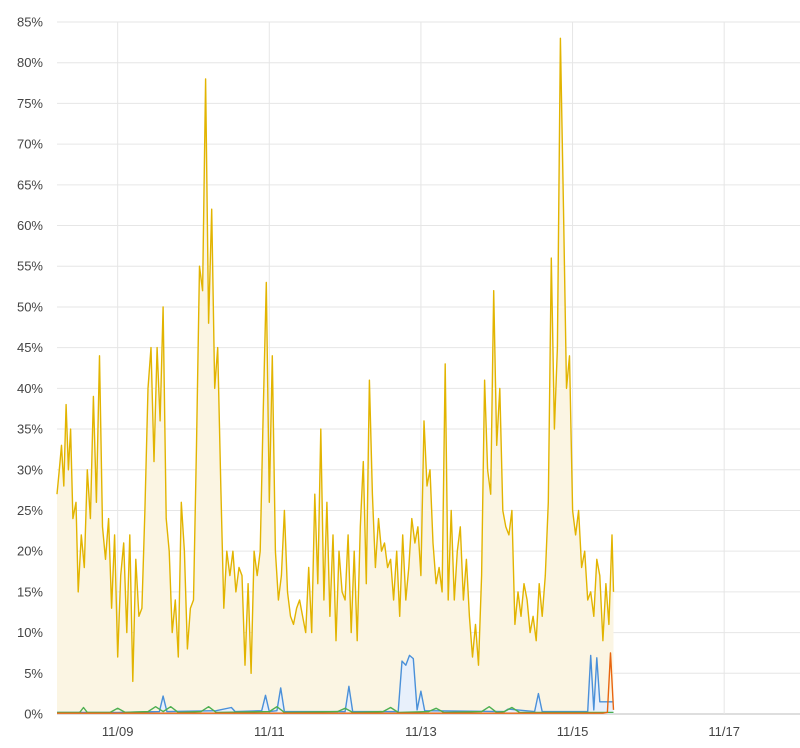 This screenshot has height=748, width=800. What do you see at coordinates (30, 103) in the screenshot?
I see `y-tick-label: 75%` at bounding box center [30, 103].